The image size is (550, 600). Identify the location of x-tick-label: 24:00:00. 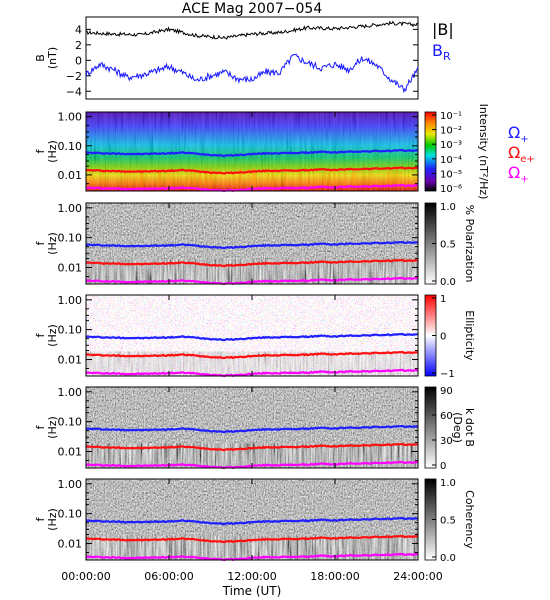
(417, 576).